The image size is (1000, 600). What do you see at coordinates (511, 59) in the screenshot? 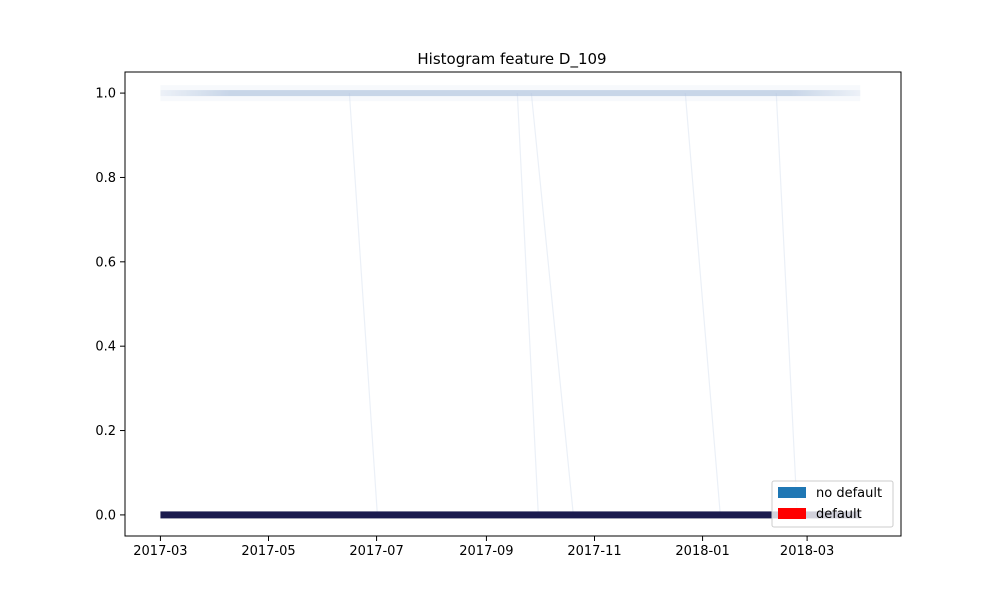
I see `chart-title: Histogram feature D_109` at bounding box center [511, 59].